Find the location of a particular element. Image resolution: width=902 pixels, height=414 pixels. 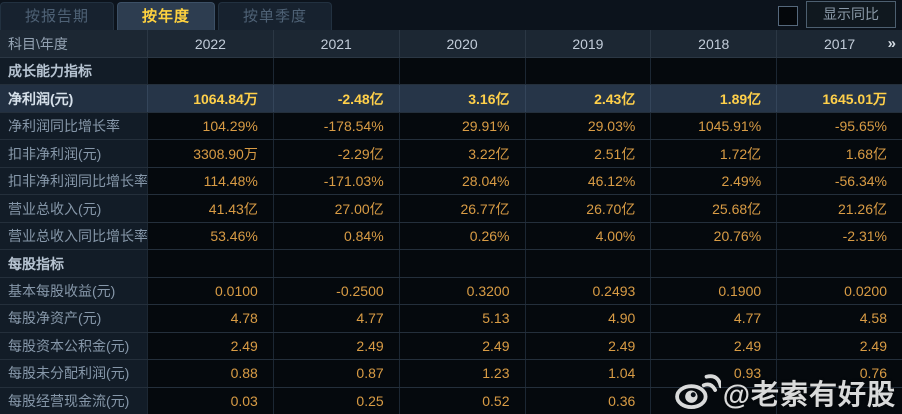

row-label: 每股经营现金流(元) is located at coordinates (73, 400).